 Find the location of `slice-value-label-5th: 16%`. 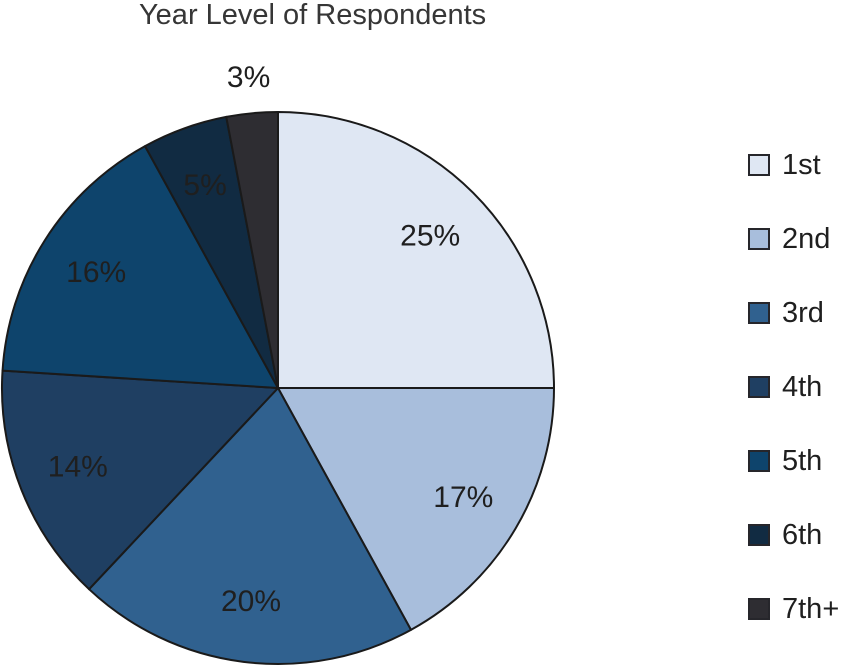

slice-value-label-5th: 16% is located at coordinates (96, 272).